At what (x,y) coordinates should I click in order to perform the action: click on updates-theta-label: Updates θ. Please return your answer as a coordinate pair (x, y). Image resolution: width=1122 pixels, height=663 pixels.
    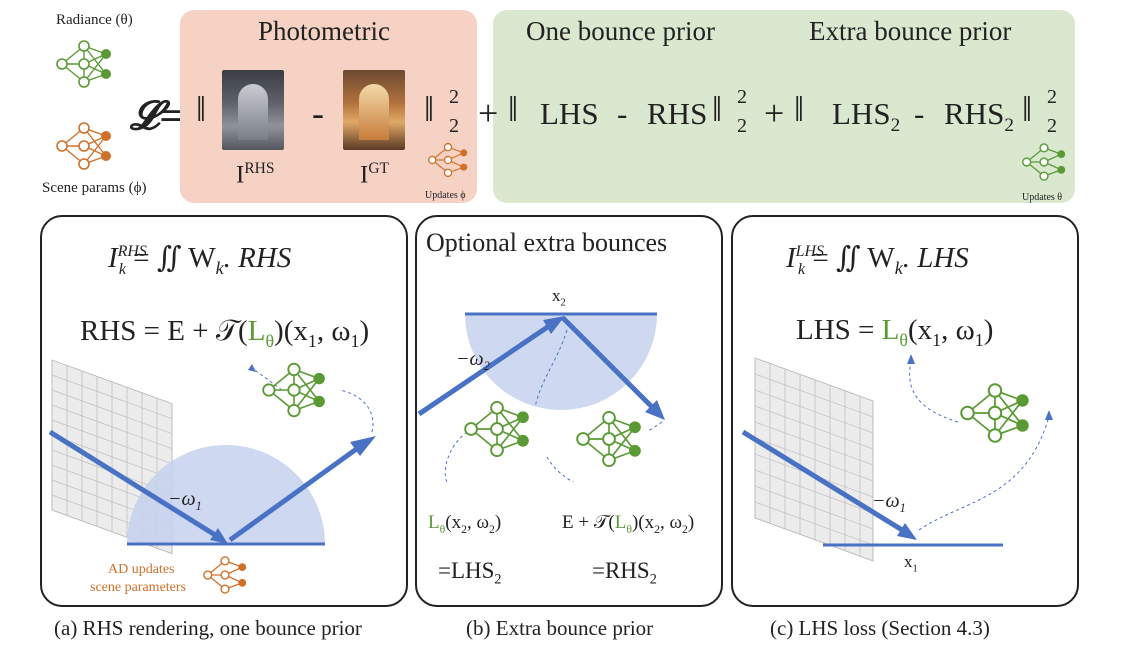
    Looking at the image, I should click on (1042, 197).